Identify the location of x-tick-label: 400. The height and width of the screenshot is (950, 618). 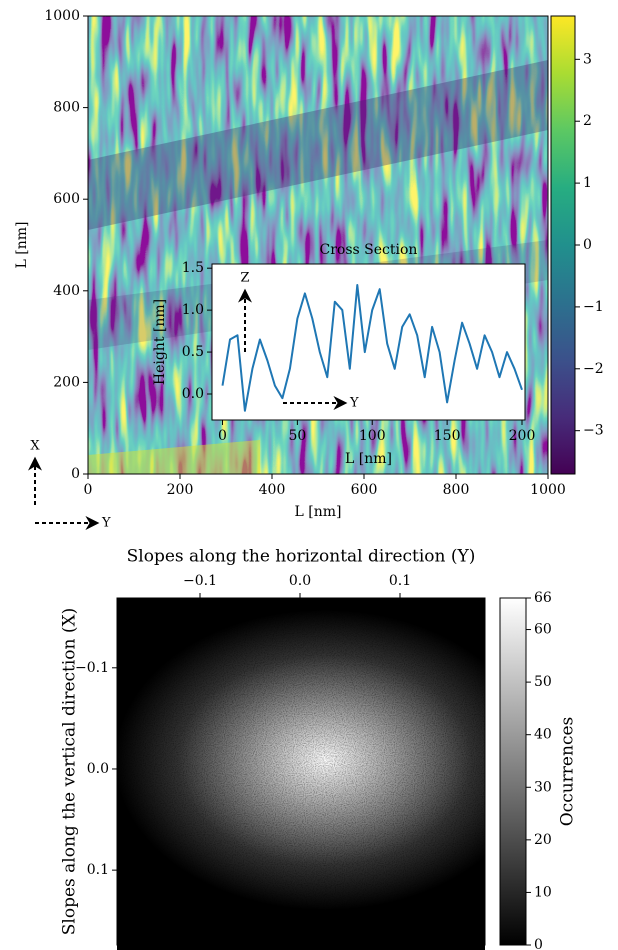
(272, 490).